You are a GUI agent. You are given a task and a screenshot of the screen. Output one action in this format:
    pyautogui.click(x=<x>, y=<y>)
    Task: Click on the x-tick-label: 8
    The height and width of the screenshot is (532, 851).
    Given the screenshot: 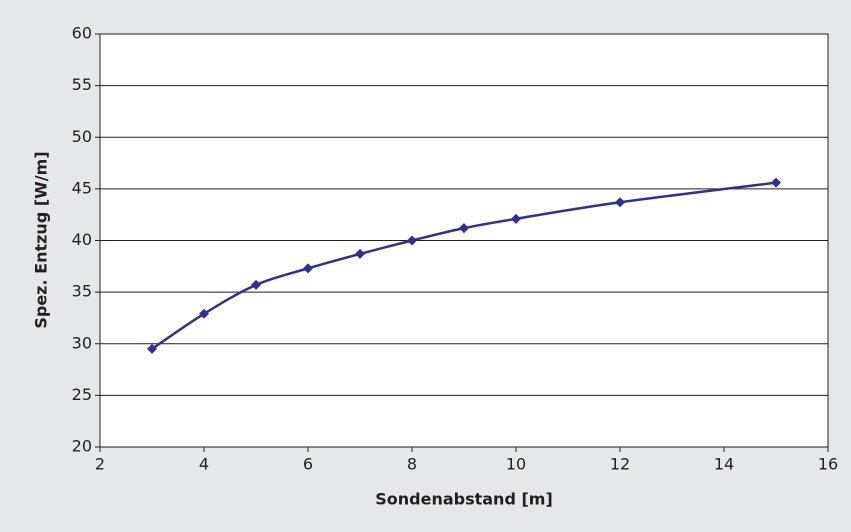 What is the action you would take?
    pyautogui.click(x=412, y=464)
    